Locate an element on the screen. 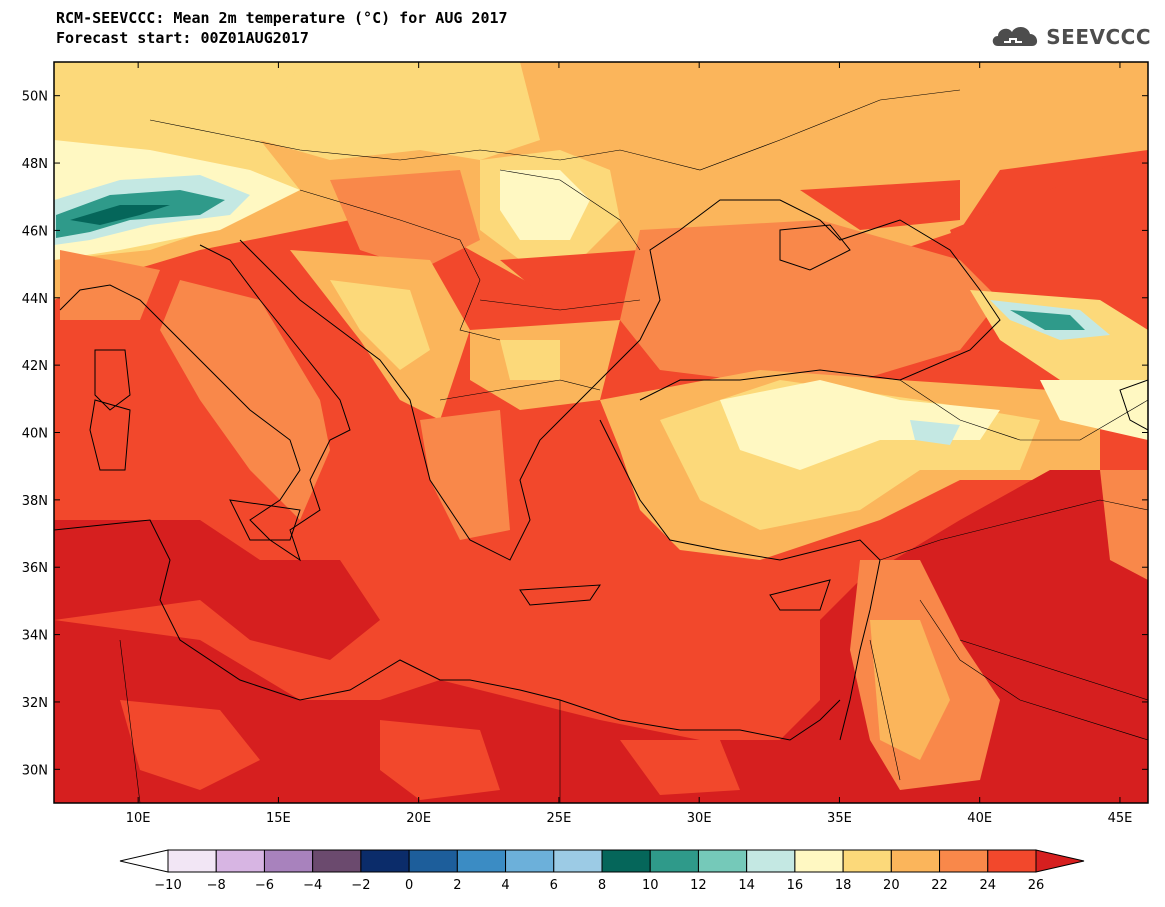 The image size is (1165, 907). coast-caspian is located at coordinates (1133, 405).